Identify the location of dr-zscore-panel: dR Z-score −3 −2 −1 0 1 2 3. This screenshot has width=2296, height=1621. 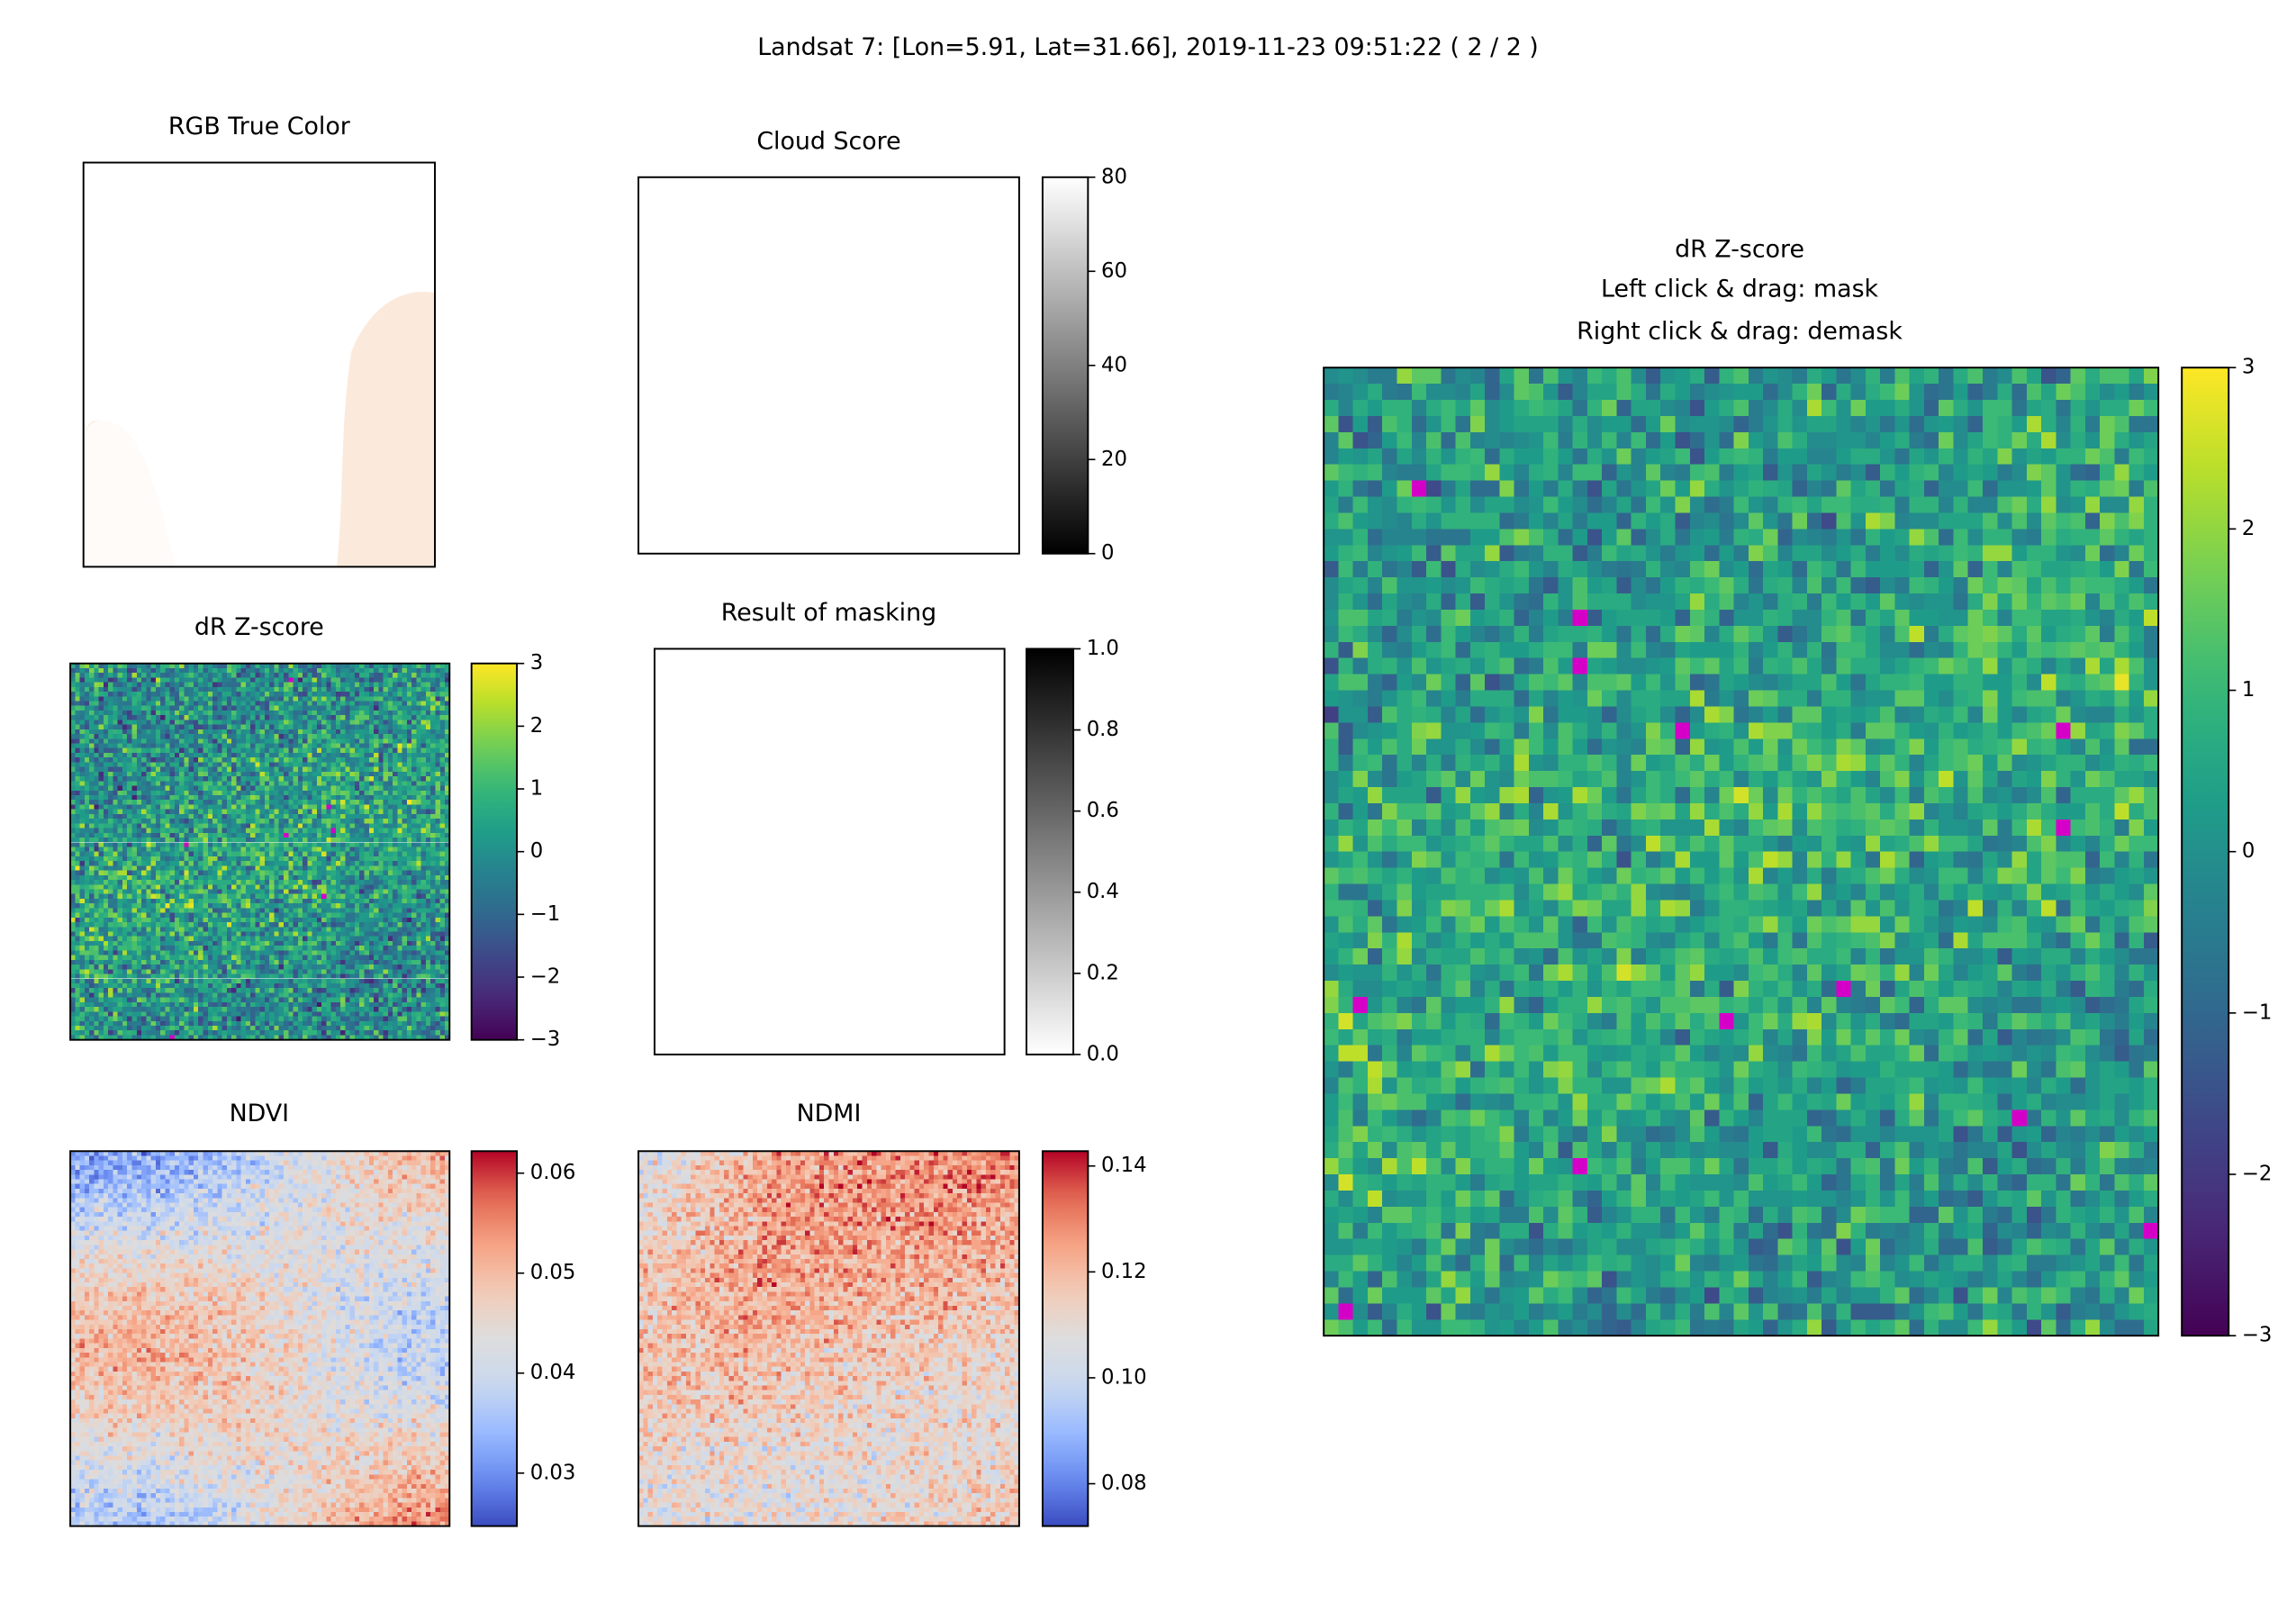
(315, 832).